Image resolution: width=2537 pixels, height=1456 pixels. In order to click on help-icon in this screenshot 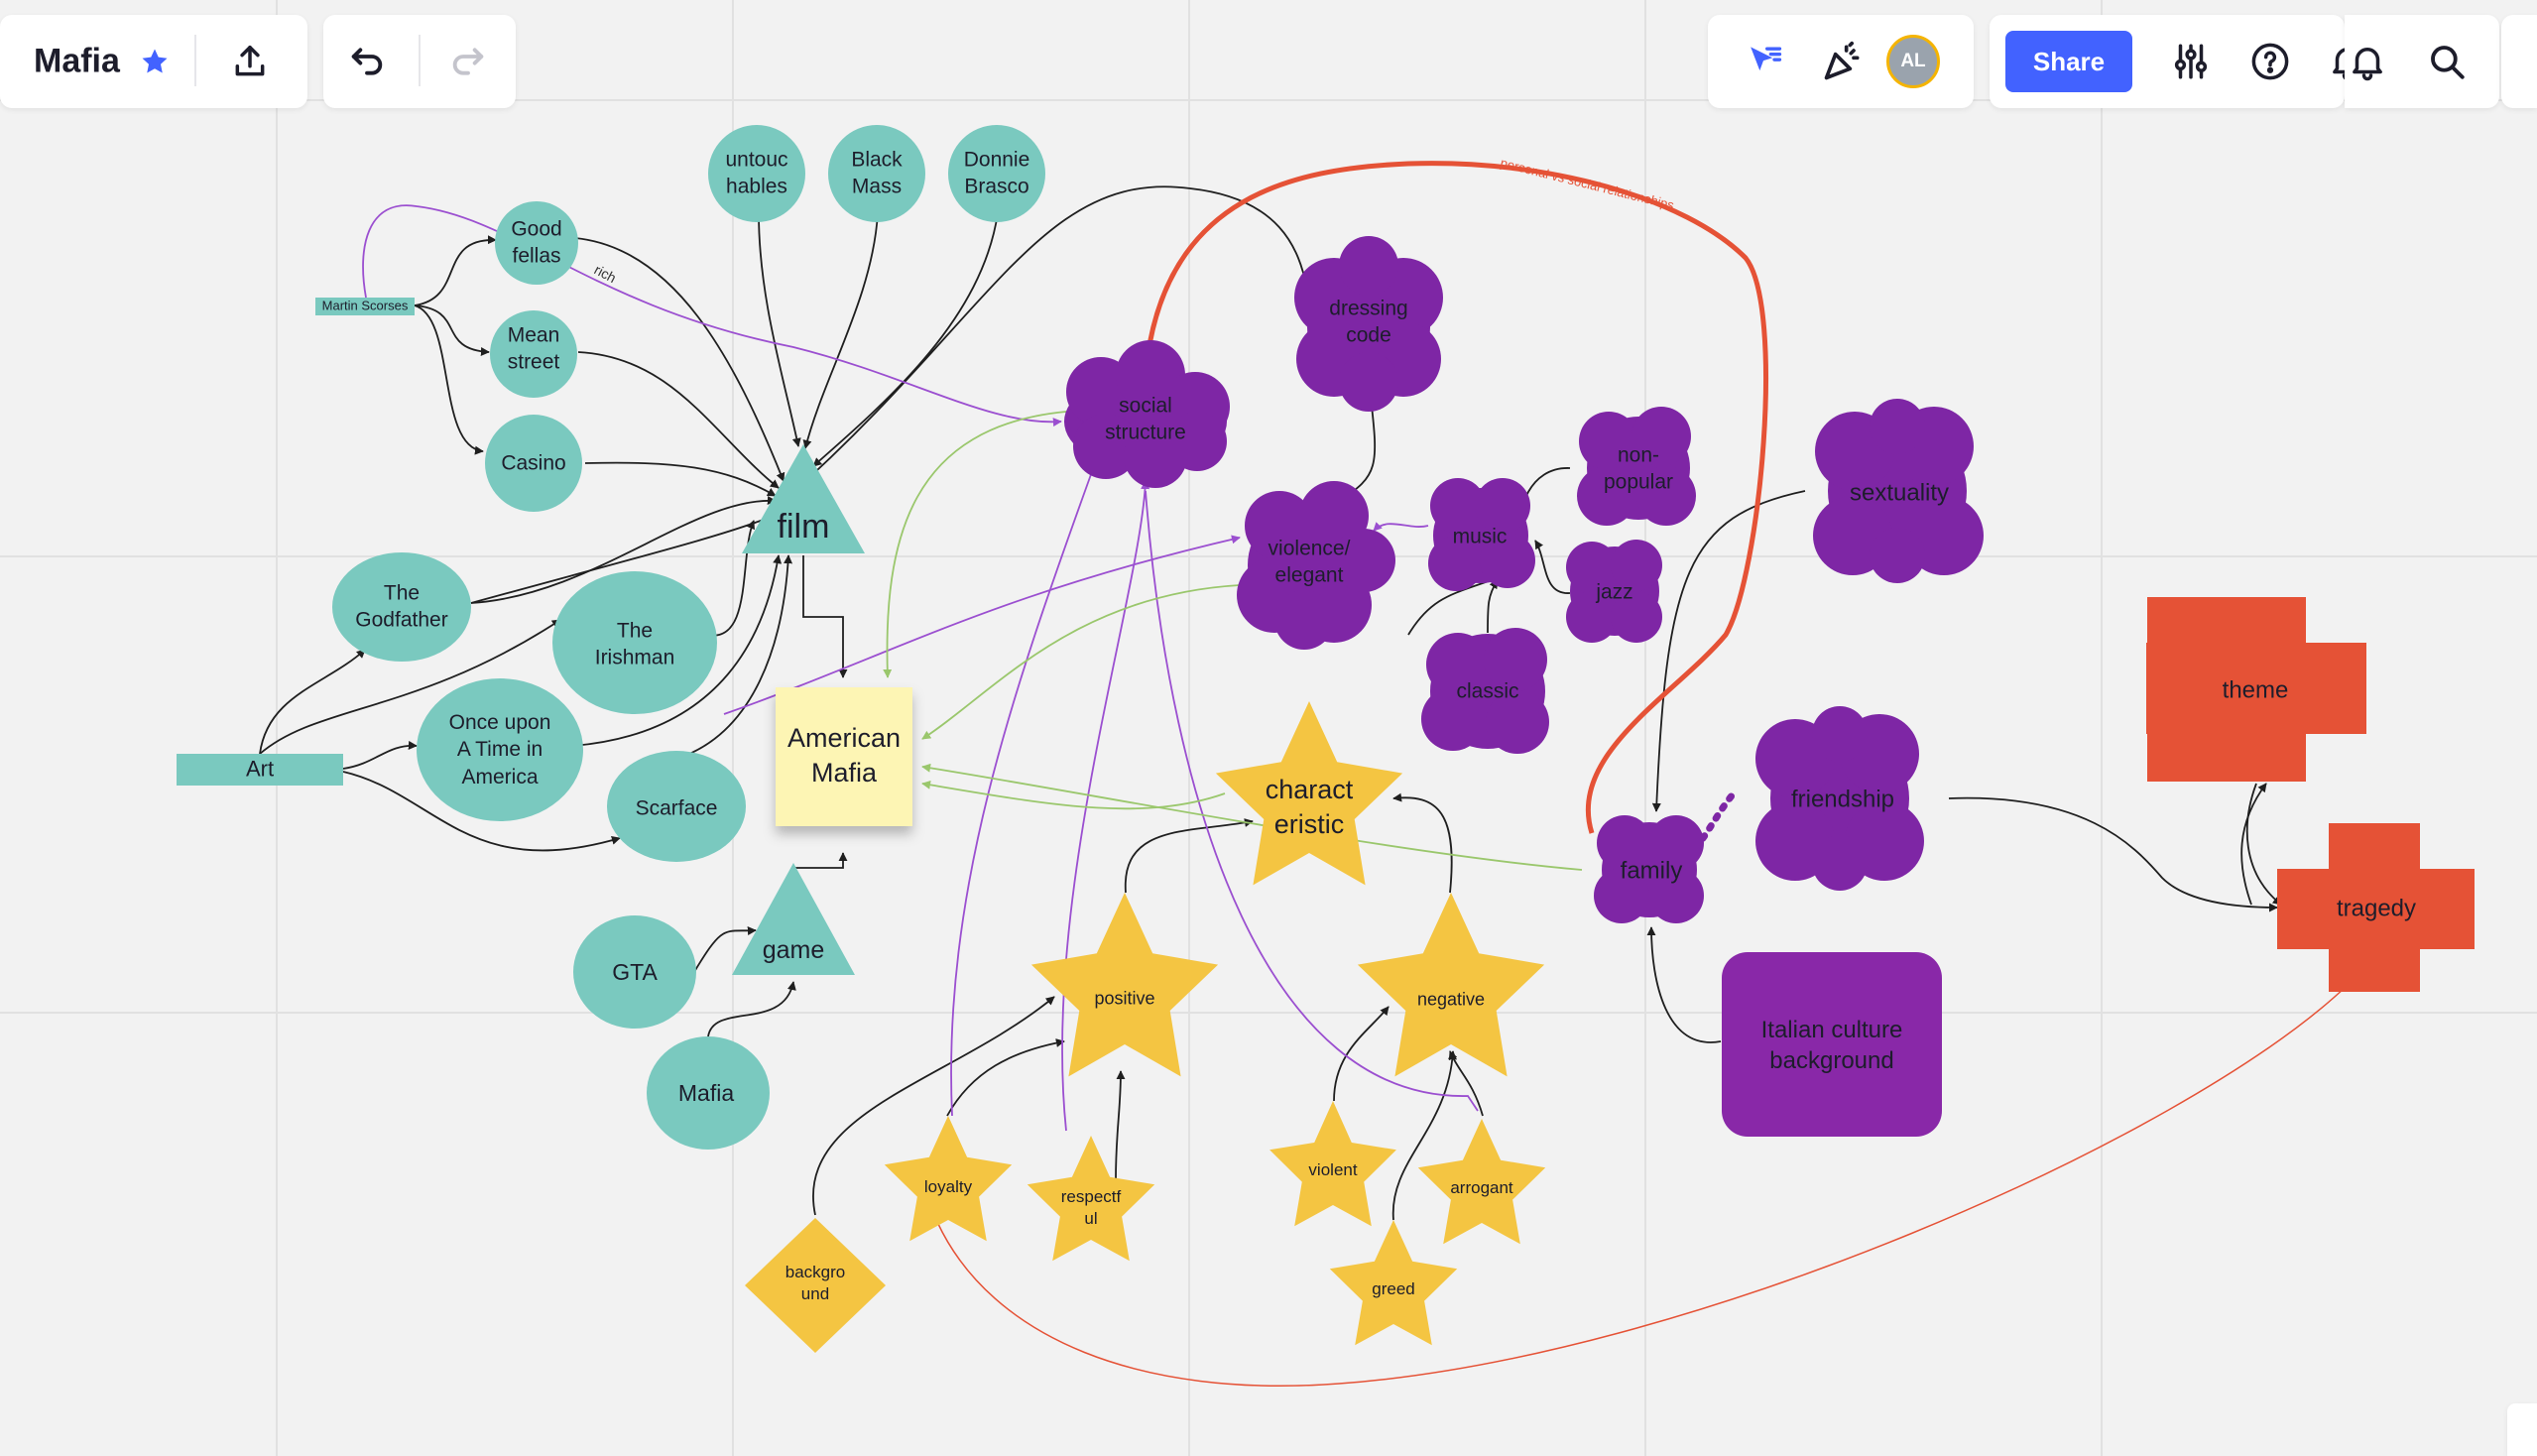, I will do `click(2270, 61)`.